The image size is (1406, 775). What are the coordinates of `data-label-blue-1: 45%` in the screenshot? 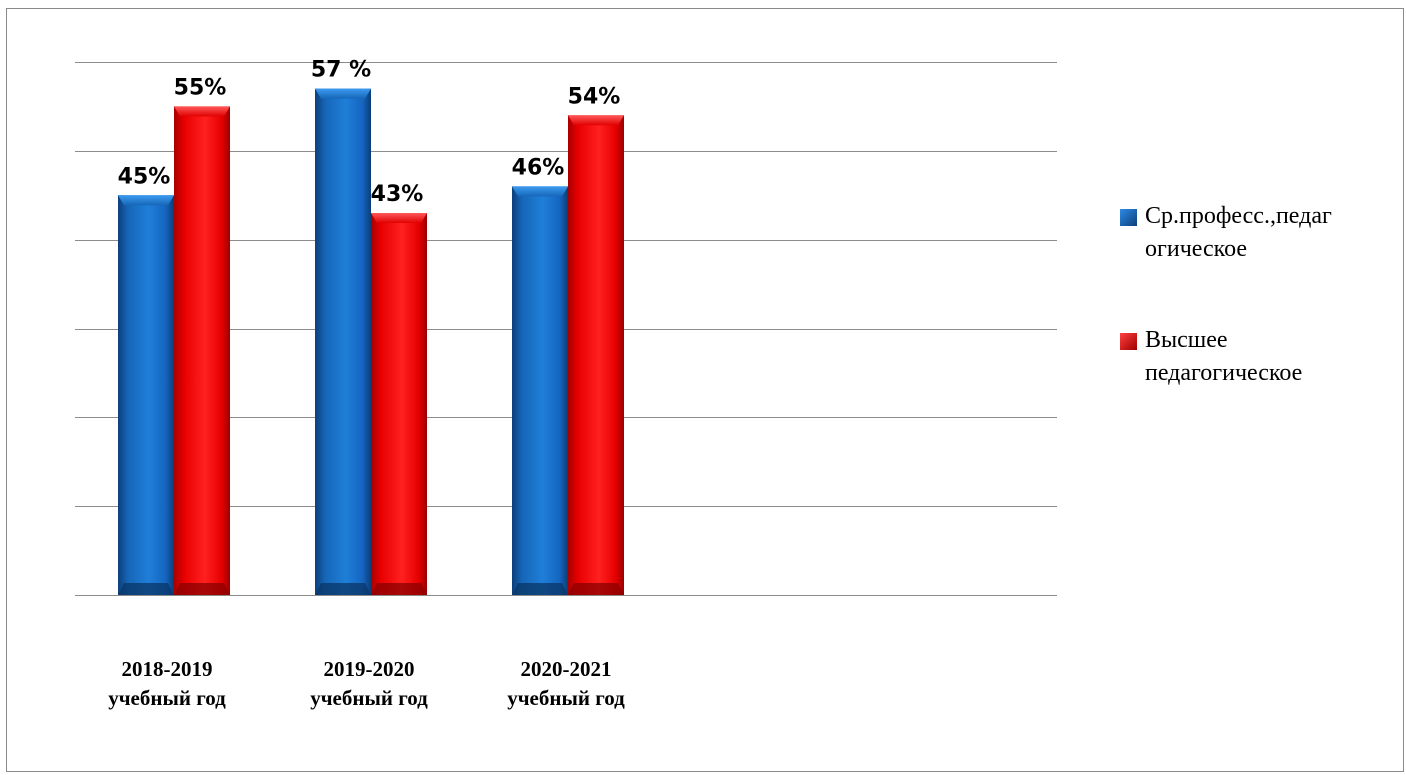 It's located at (144, 176).